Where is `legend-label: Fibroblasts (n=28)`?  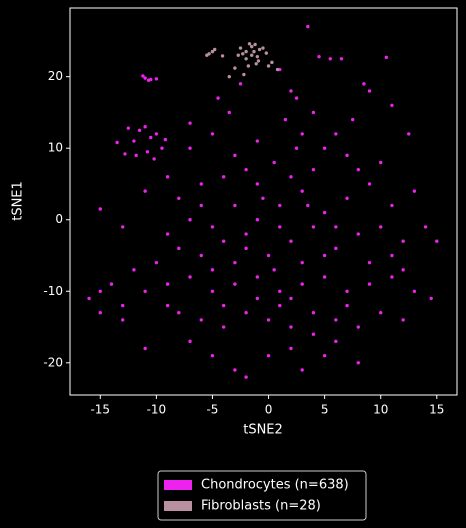 legend-label: Fibroblasts (n=28) is located at coordinates (261, 506).